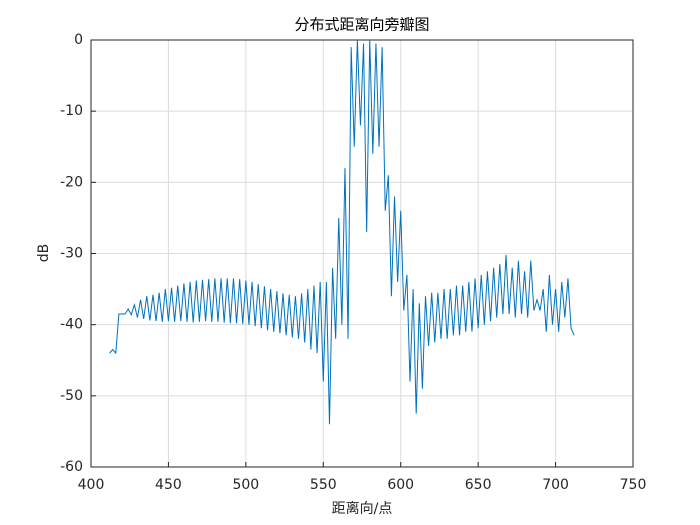 Image resolution: width=700 pixels, height=525 pixels. I want to click on y-axis-label: dB, so click(44, 253).